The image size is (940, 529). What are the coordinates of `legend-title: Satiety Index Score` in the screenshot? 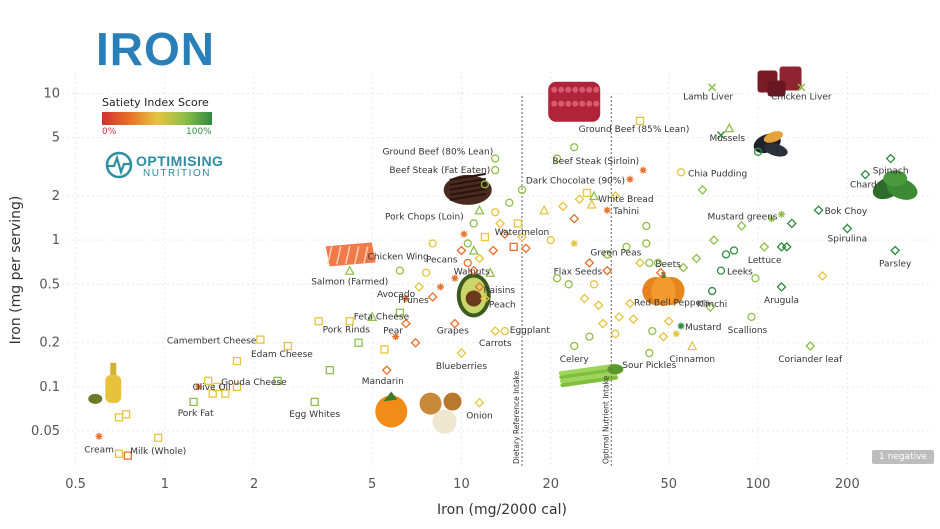 It's located at (155, 102).